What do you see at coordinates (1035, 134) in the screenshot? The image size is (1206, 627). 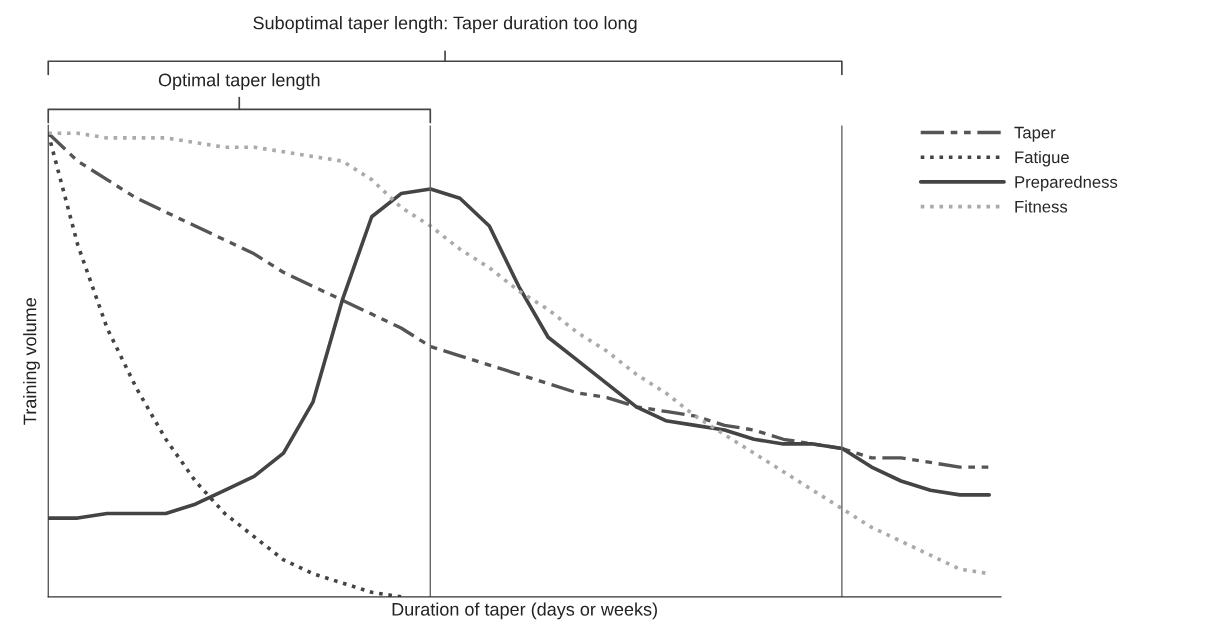 I see `legend-label: Taper` at bounding box center [1035, 134].